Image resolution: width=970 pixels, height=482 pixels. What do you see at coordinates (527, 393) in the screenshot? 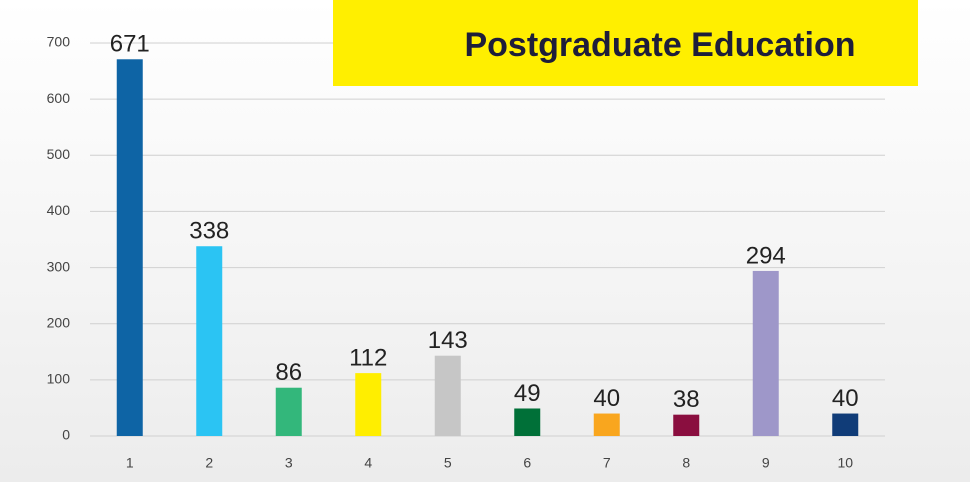
I see `value-label: 49` at bounding box center [527, 393].